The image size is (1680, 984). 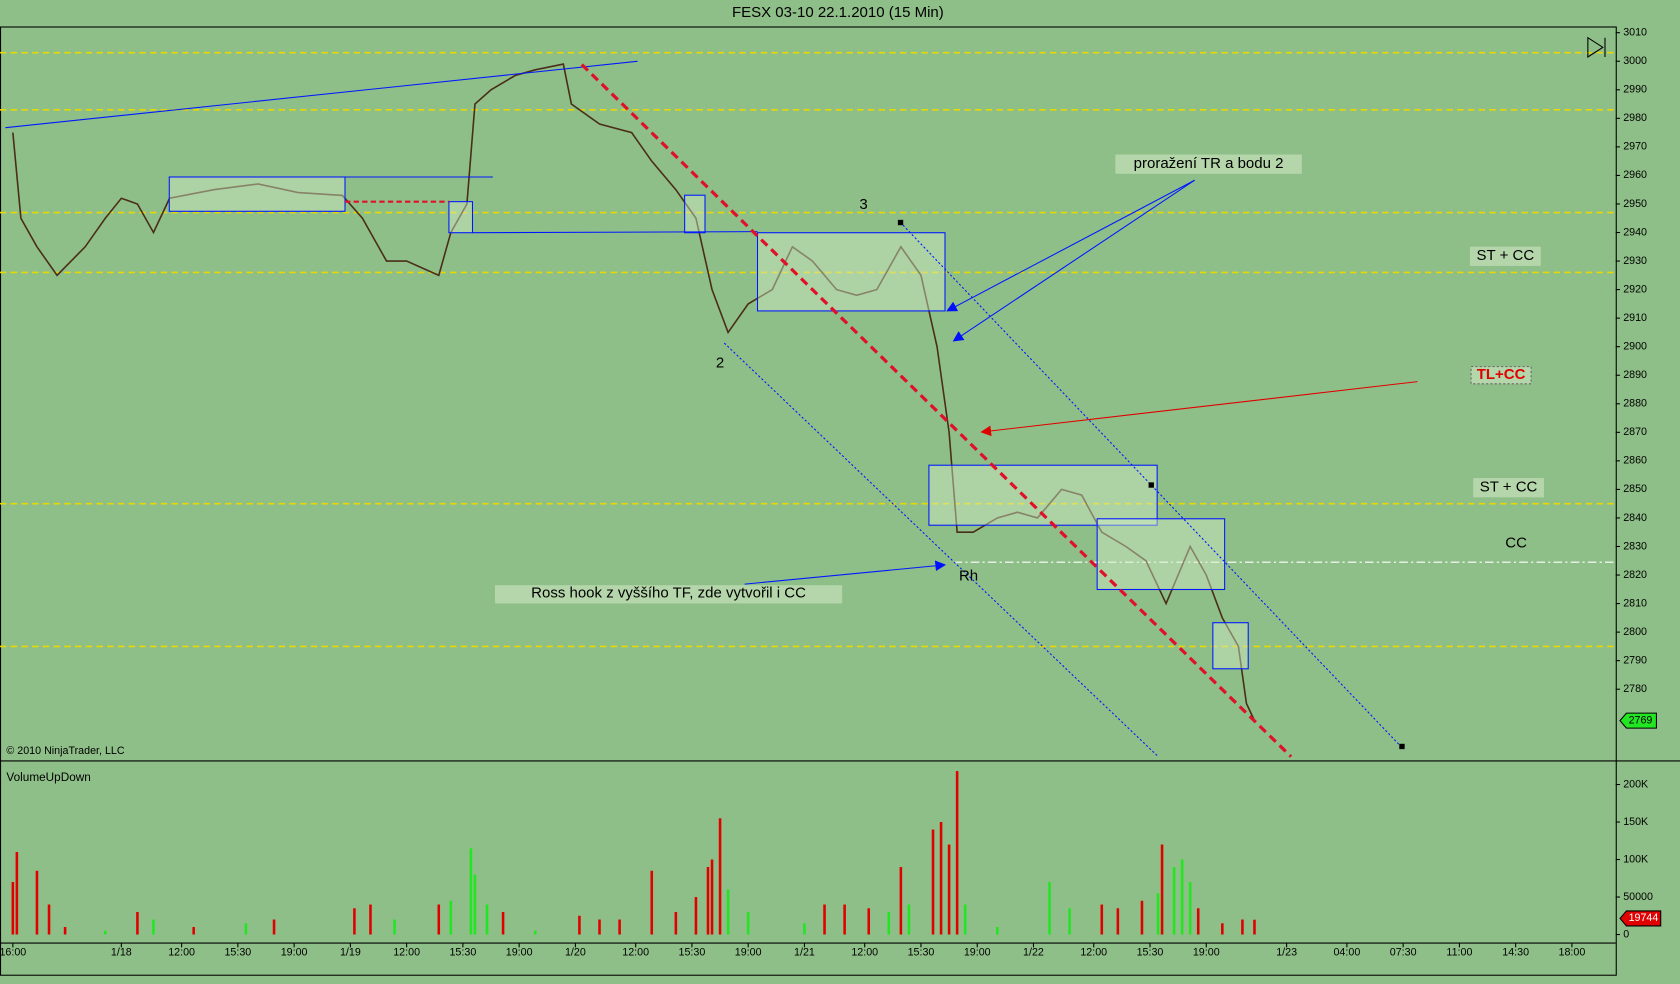 I want to click on y-tick-label: 2800, so click(x=1635, y=632).